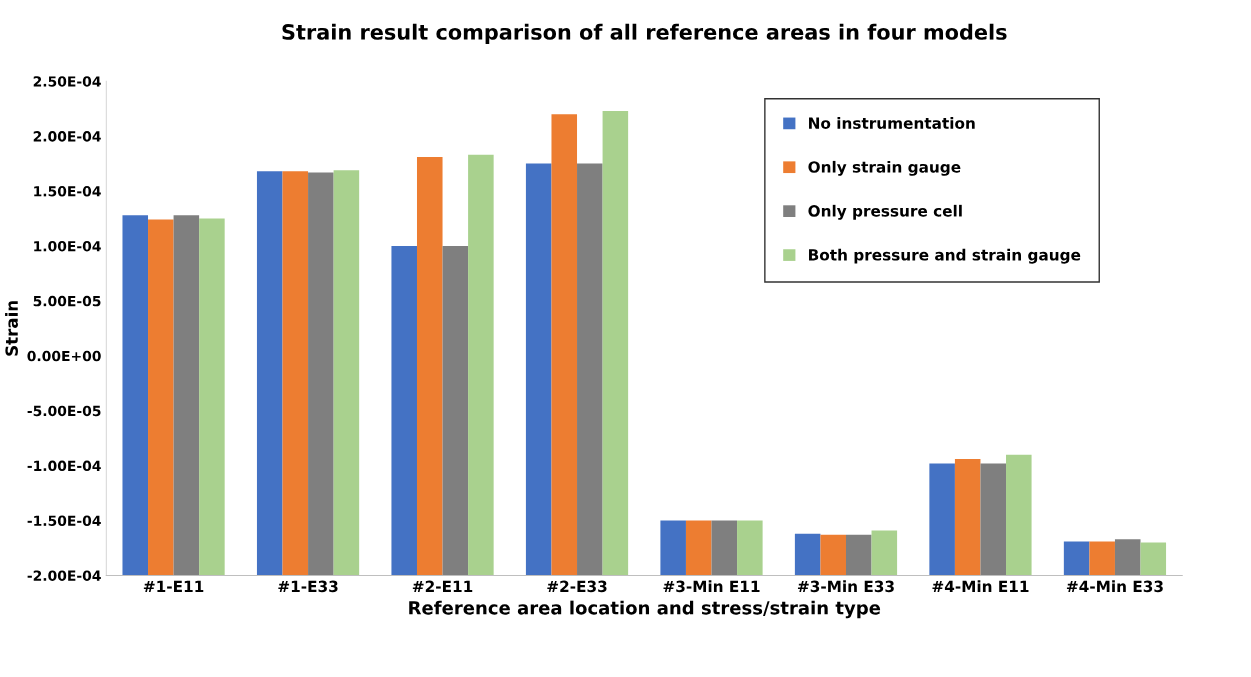 Image resolution: width=1251 pixels, height=677 pixels. What do you see at coordinates (67, 301) in the screenshot?
I see `y-tick-label: 5.00E-05` at bounding box center [67, 301].